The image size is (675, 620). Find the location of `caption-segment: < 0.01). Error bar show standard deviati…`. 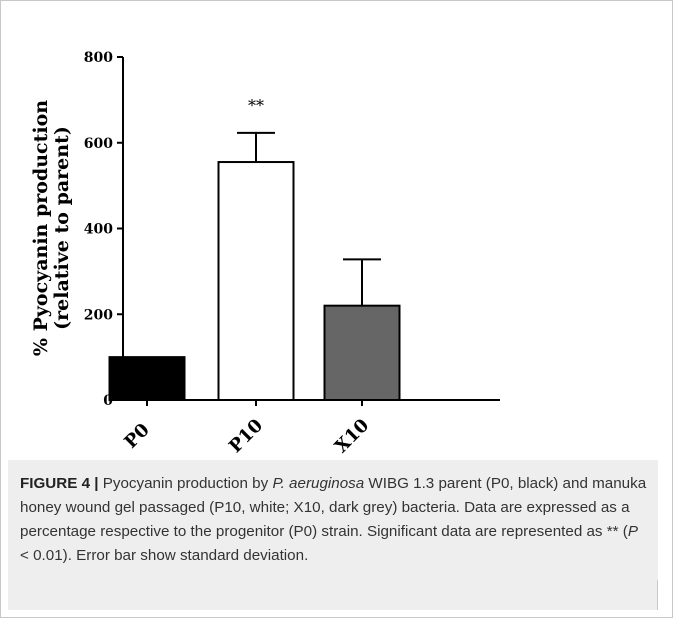

caption-segment: < 0.01). Error bar show standard deviati… is located at coordinates (164, 555).